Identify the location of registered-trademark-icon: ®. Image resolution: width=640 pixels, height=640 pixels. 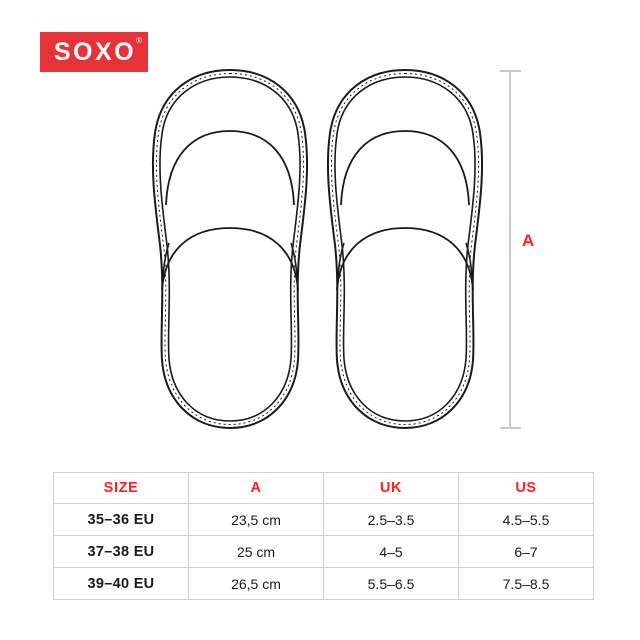
(139, 40).